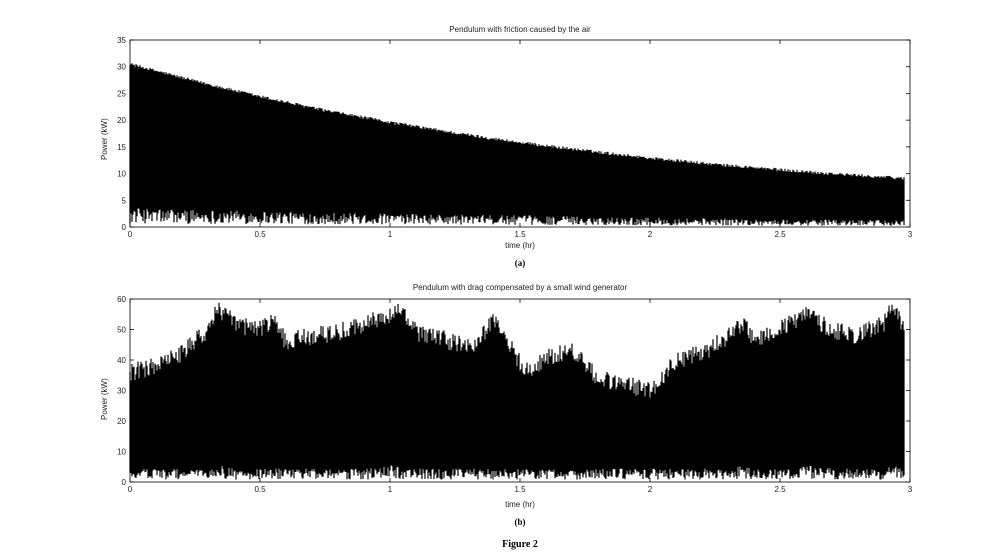 The image size is (1000, 555). Describe the element at coordinates (121, 360) in the screenshot. I see `chart-b-ytick-label: 40` at that location.